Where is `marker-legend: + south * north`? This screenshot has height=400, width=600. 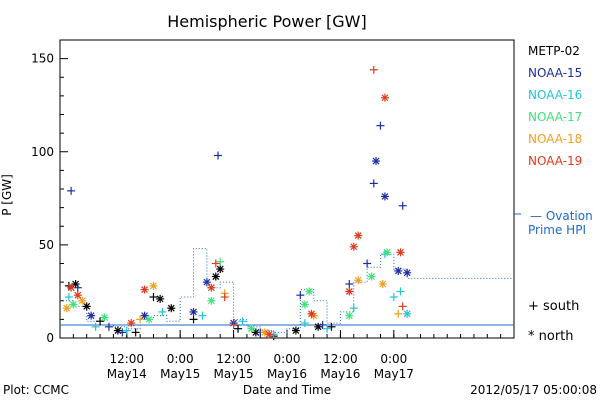
marker-legend: + south * north is located at coordinates (553, 321).